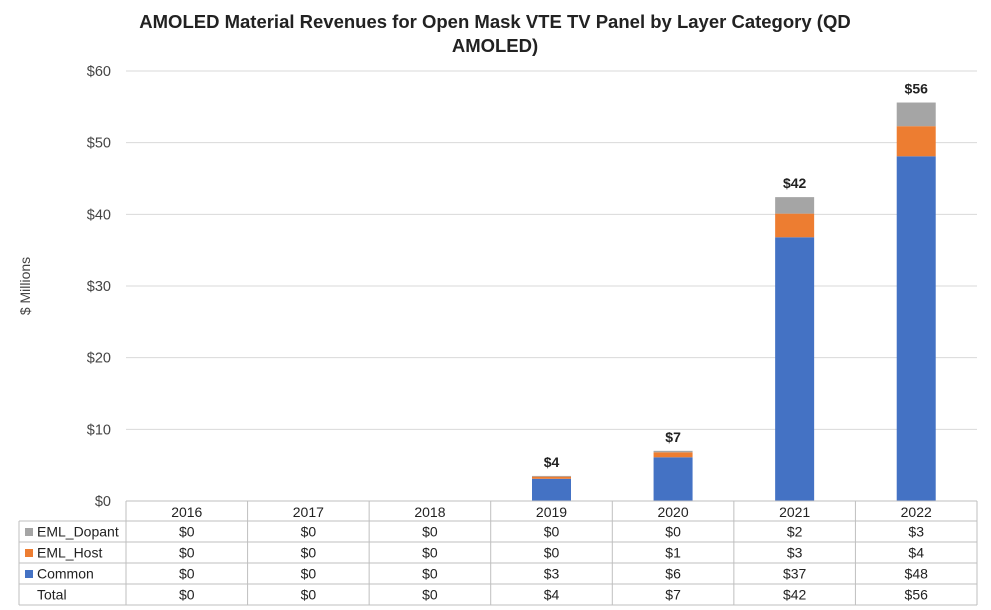  Describe the element at coordinates (672, 512) in the screenshot. I see `category-label: 2020` at that location.